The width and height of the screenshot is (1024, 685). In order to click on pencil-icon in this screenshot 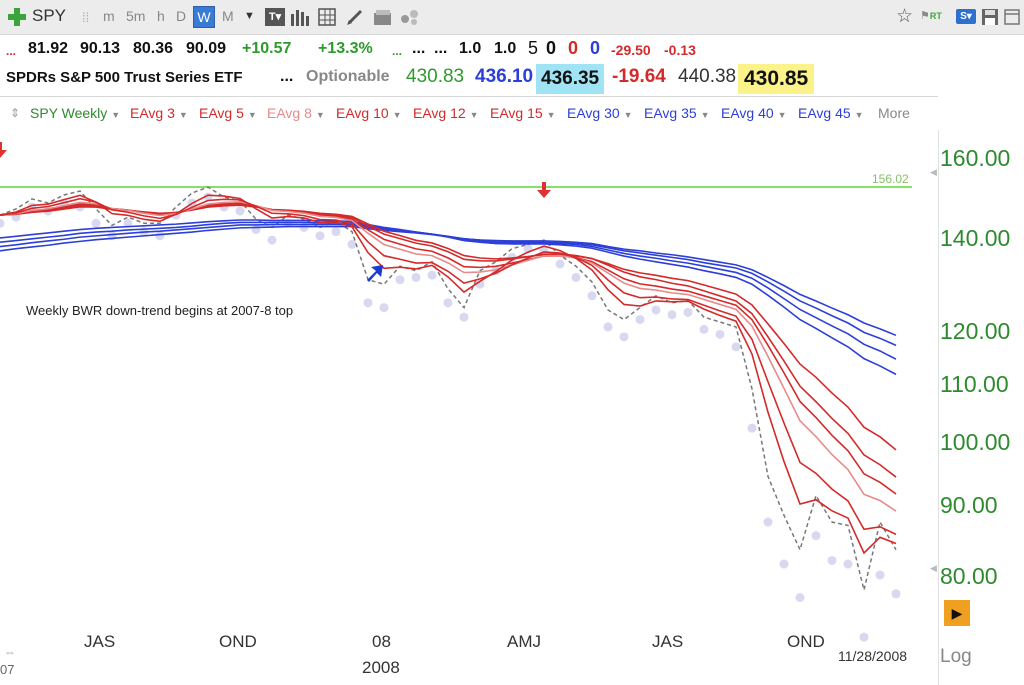, I will do `click(355, 19)`.